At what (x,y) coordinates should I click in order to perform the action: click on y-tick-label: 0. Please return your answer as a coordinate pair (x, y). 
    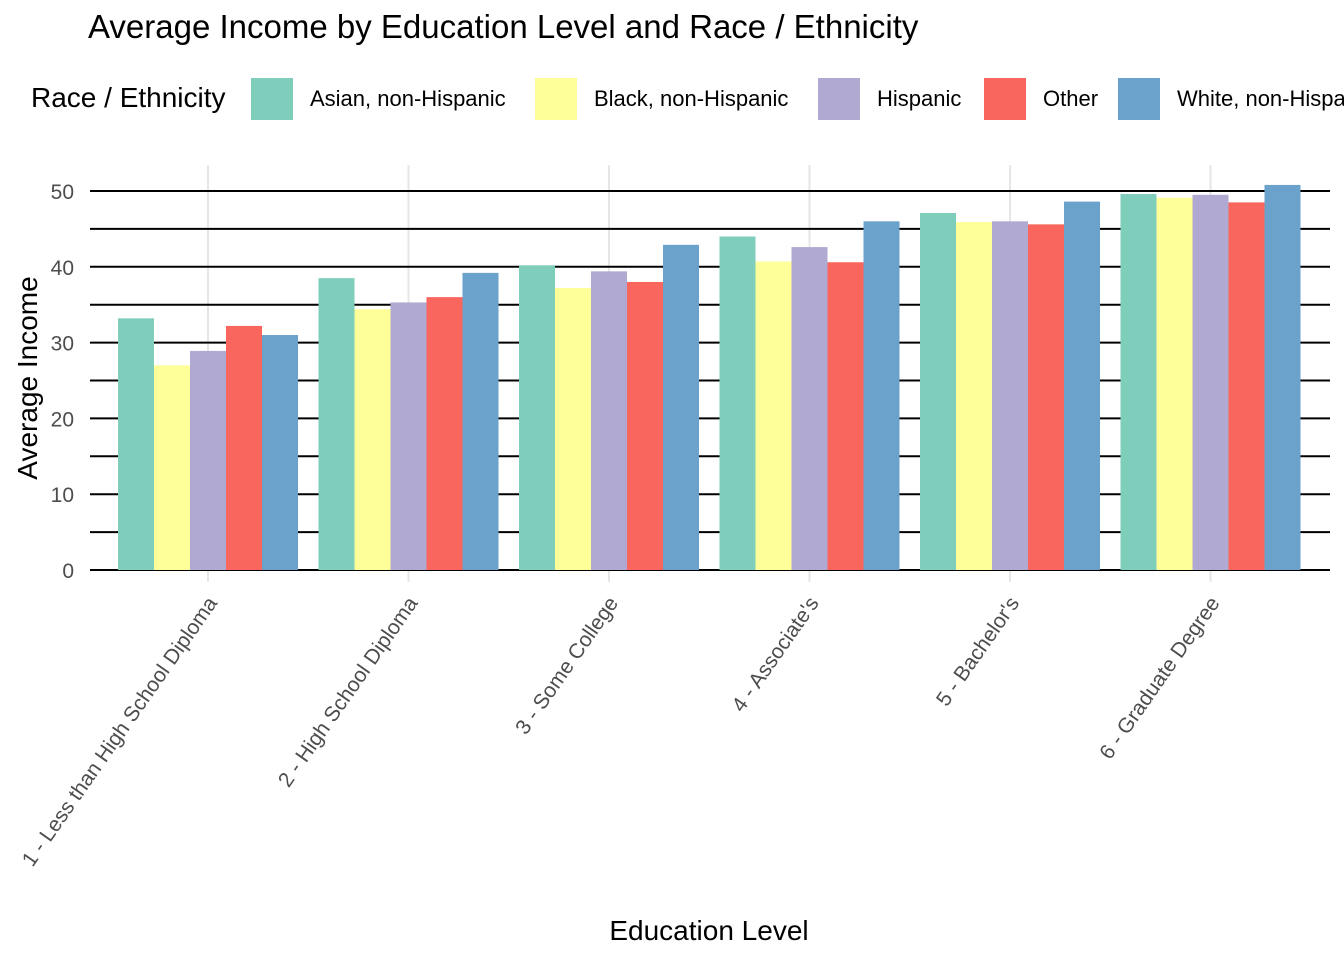
    Looking at the image, I should click on (68, 571).